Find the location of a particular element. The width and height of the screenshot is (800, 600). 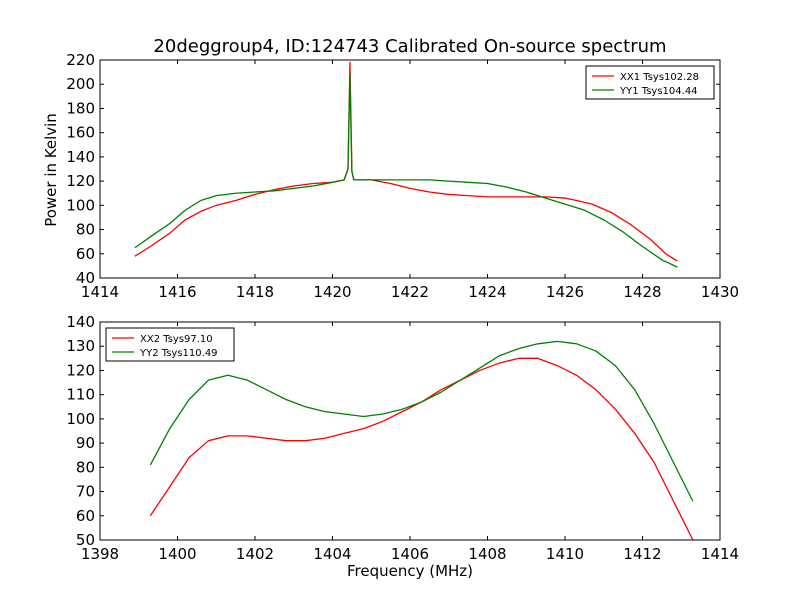

x-tick-label: 1400 is located at coordinates (177, 554).